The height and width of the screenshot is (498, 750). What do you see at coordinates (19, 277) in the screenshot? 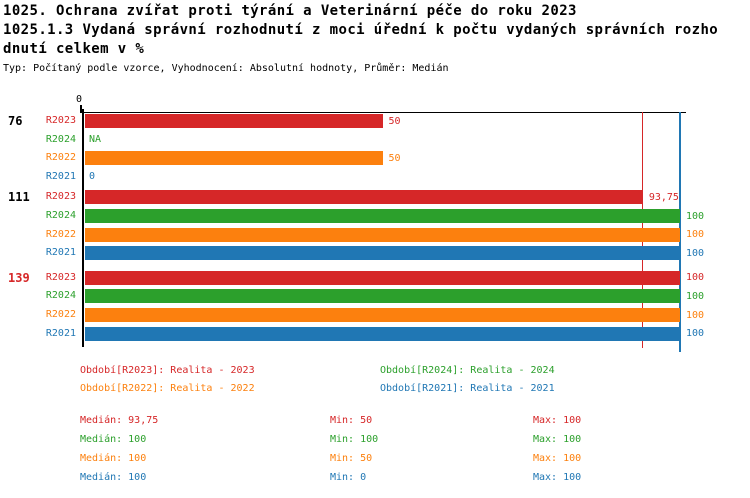
I see `group-label: 139` at bounding box center [19, 277].